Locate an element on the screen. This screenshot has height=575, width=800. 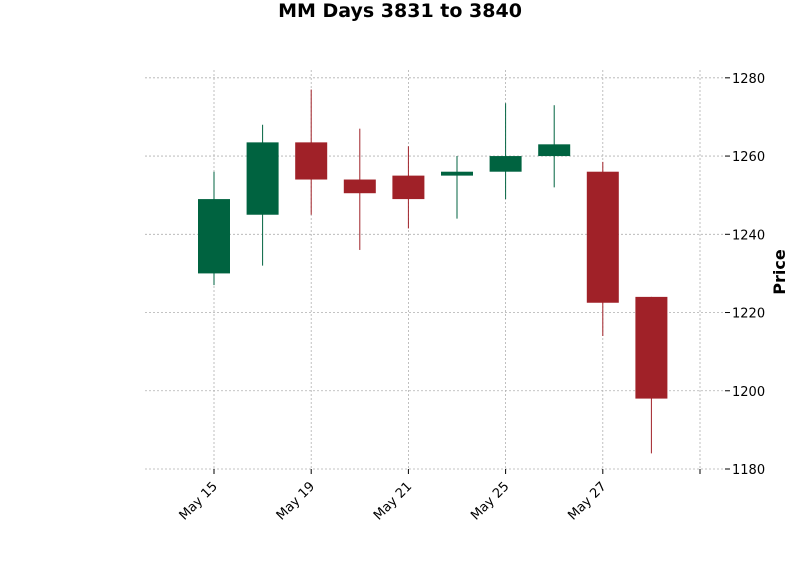
x-tick-label: May 21 is located at coordinates (393, 501).